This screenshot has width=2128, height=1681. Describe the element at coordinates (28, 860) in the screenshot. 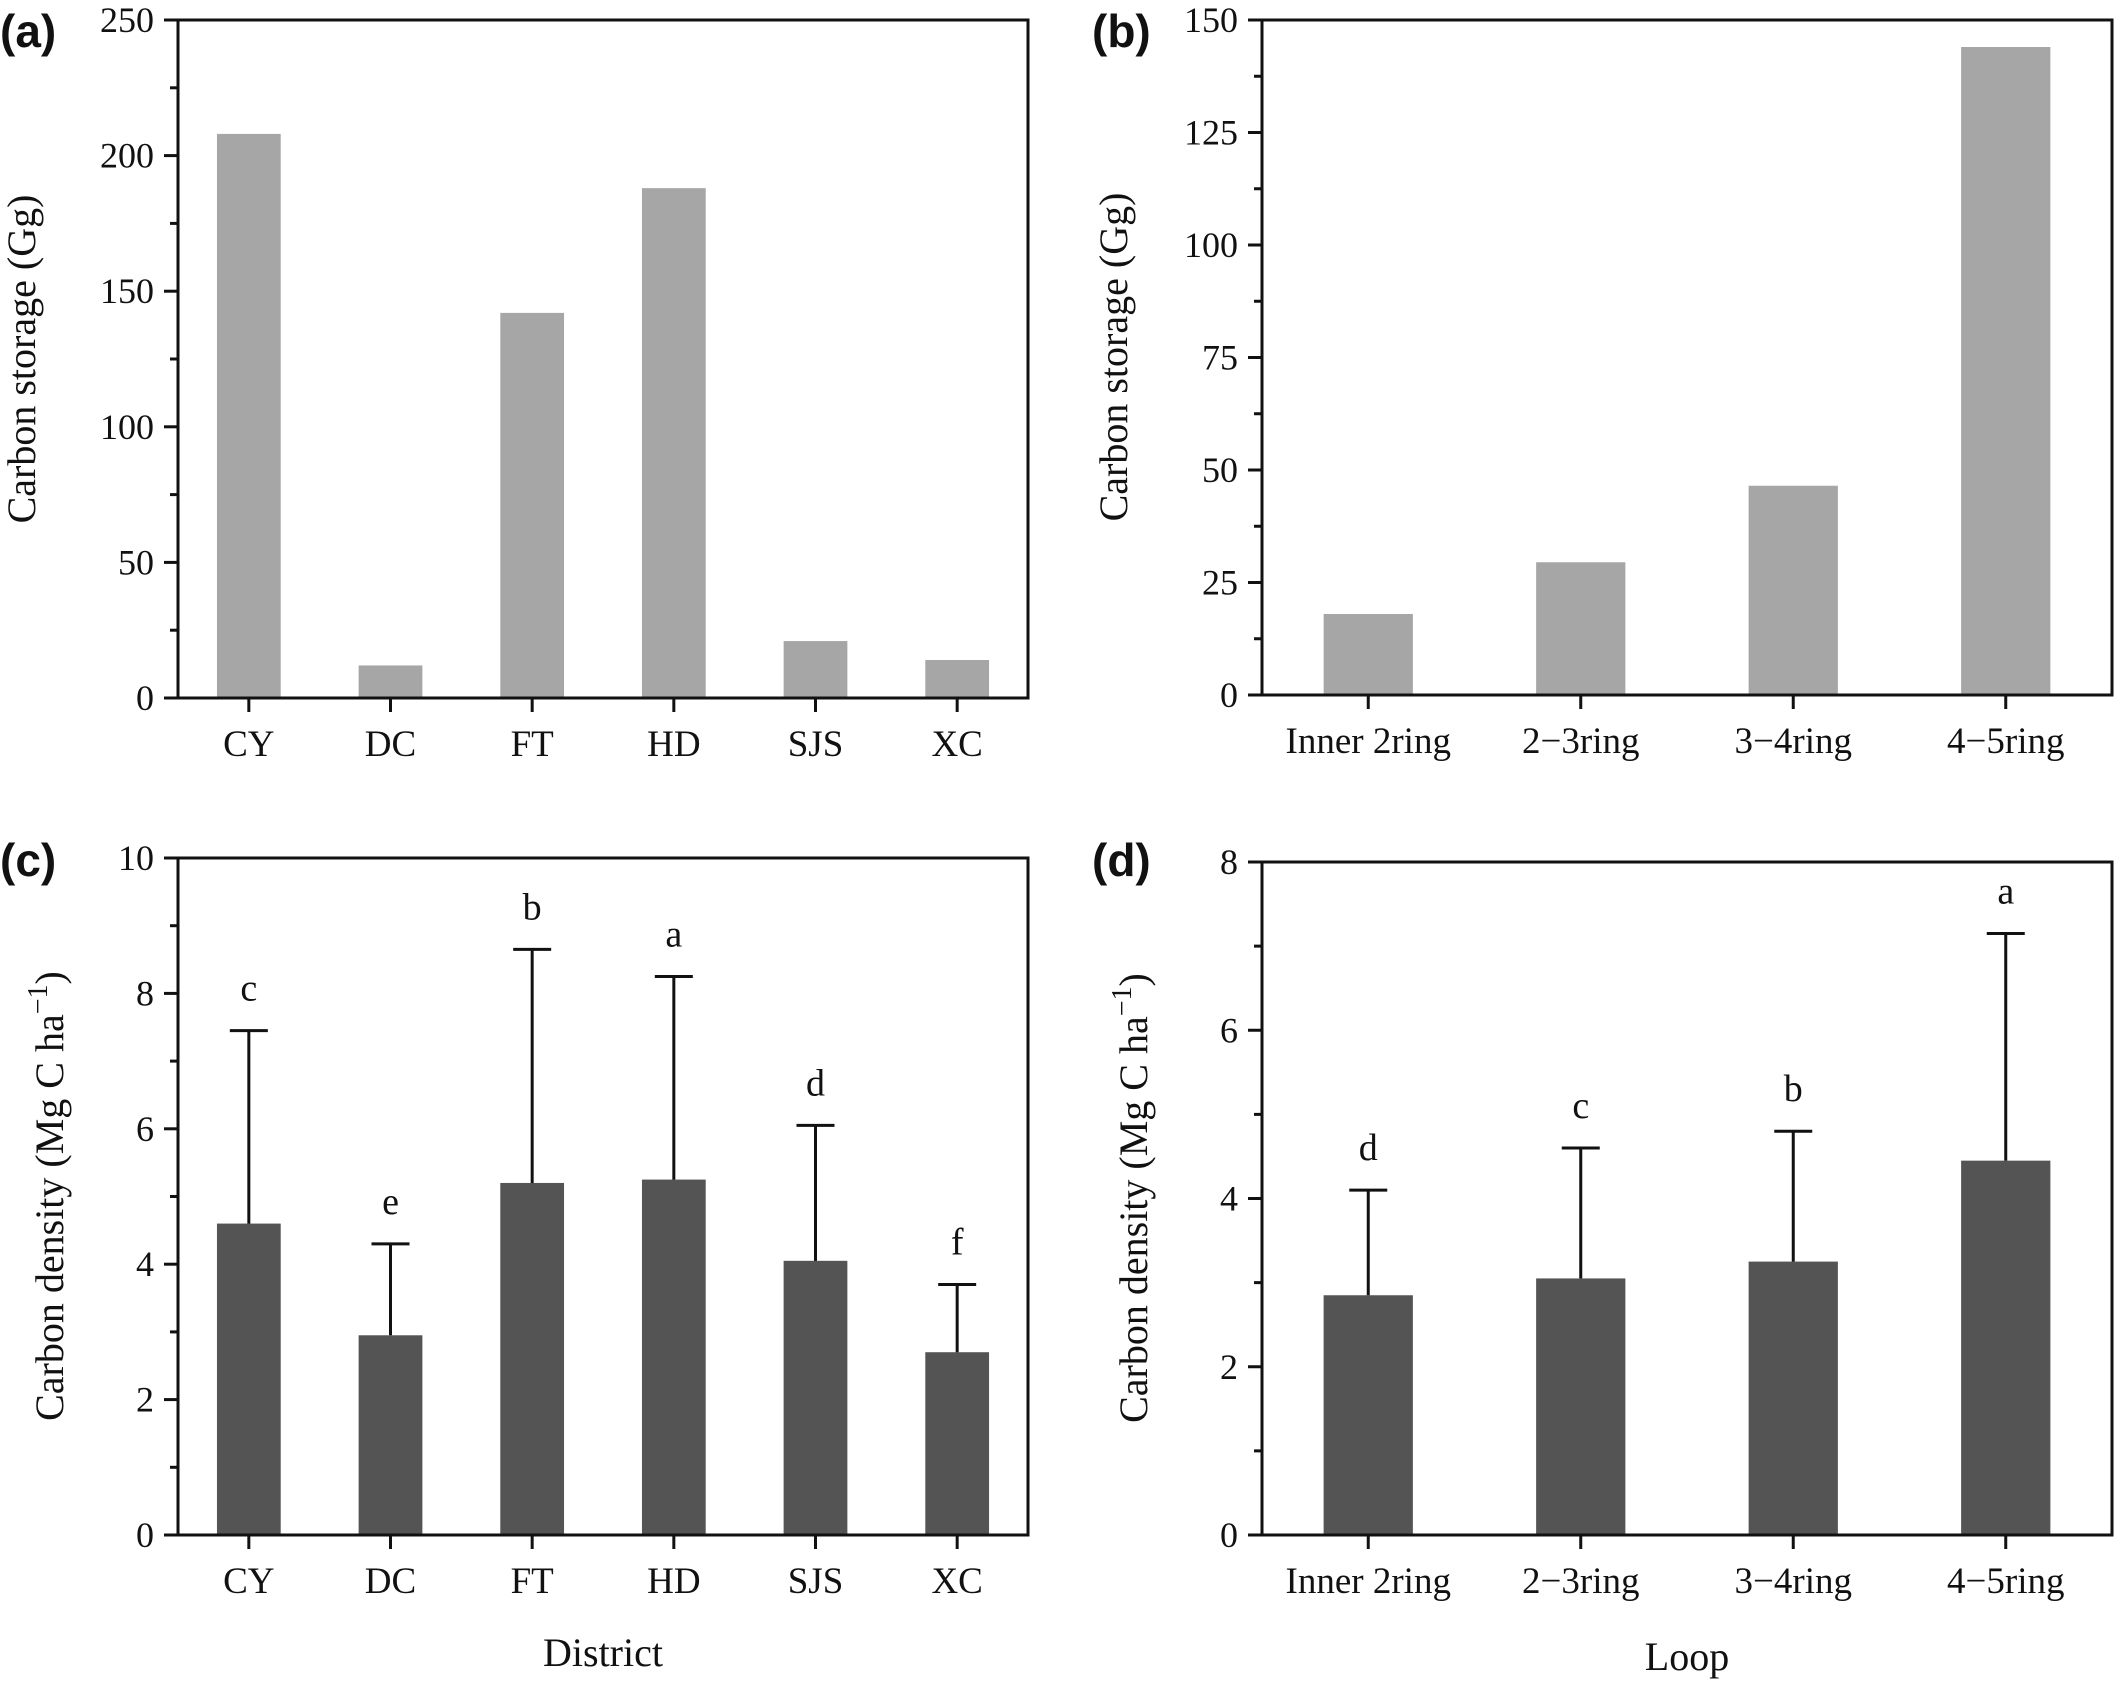

I see `panel-label-c: (c)` at that location.